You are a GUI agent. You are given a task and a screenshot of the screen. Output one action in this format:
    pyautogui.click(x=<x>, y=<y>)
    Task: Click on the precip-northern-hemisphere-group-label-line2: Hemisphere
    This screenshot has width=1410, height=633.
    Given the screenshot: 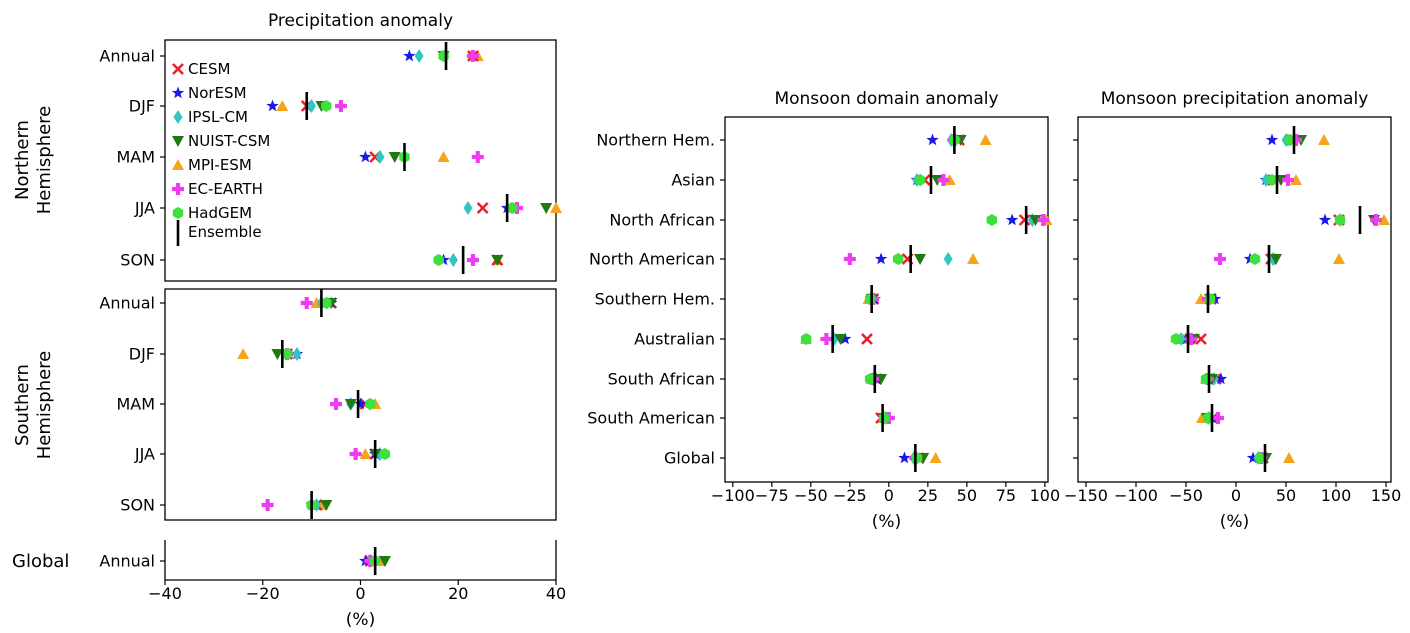 What is the action you would take?
    pyautogui.click(x=44, y=160)
    